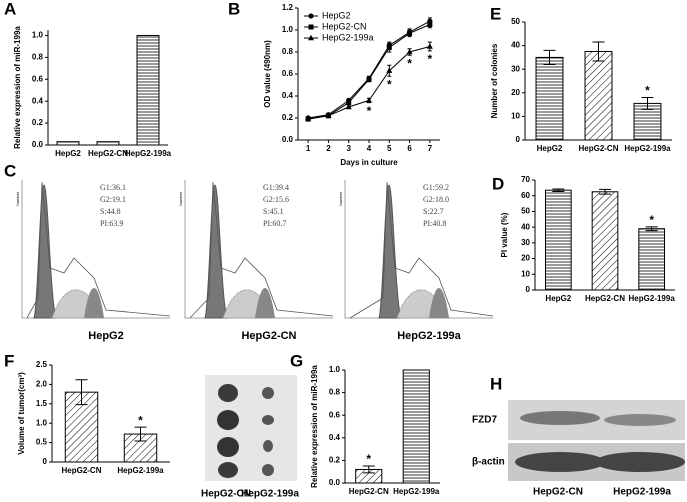 The height and width of the screenshot is (502, 687). Describe the element at coordinates (268, 336) in the screenshot. I see `sample-label: HepG2-CN` at that location.